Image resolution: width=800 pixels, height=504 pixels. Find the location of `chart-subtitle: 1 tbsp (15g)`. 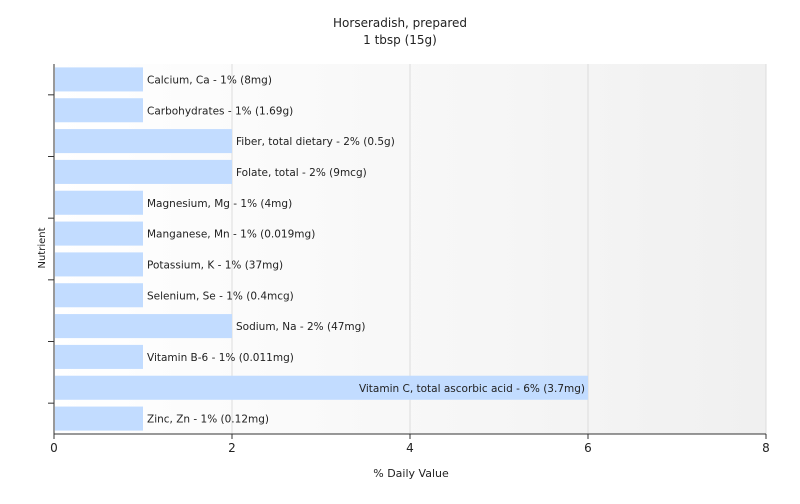

chart-subtitle: 1 tbsp (15g) is located at coordinates (400, 40).